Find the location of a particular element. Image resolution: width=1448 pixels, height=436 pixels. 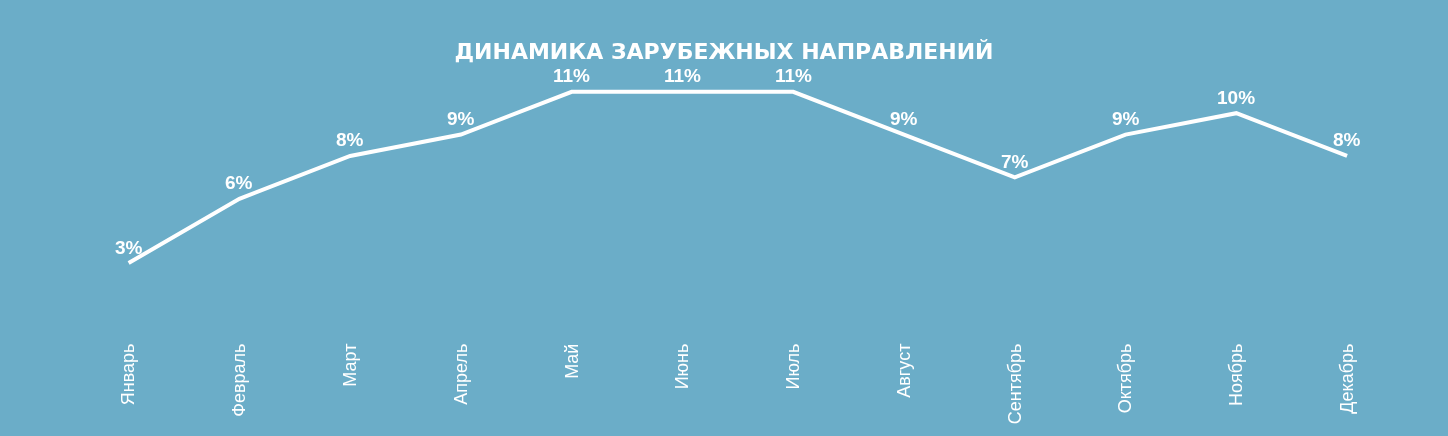

data-label: 7% is located at coordinates (1015, 161).